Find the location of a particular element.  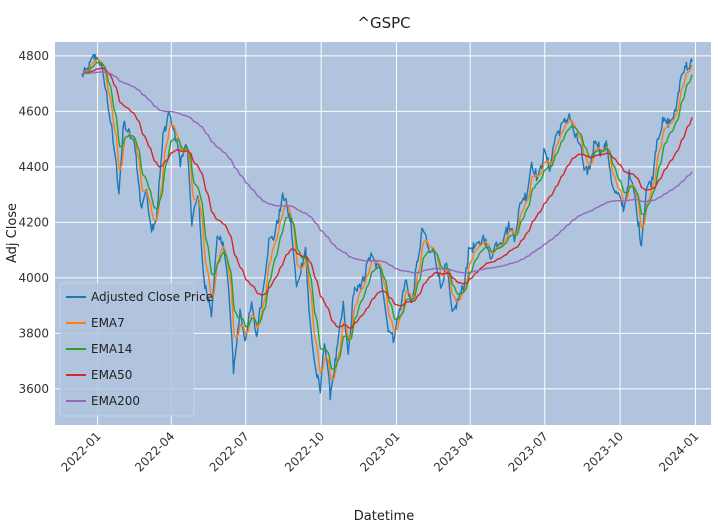

y-tick-label: 4600 is located at coordinates (33, 111).